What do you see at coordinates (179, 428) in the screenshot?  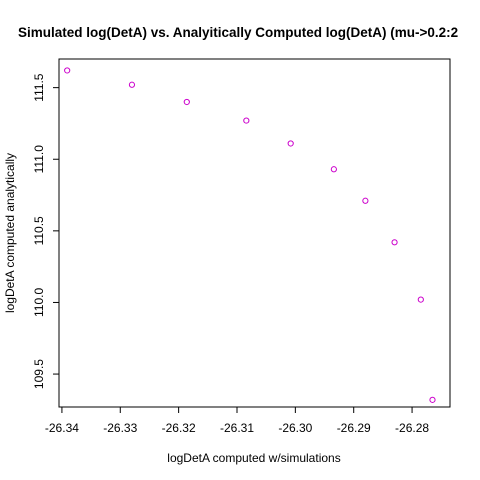 I see `x-tick-label: -26.32` at bounding box center [179, 428].